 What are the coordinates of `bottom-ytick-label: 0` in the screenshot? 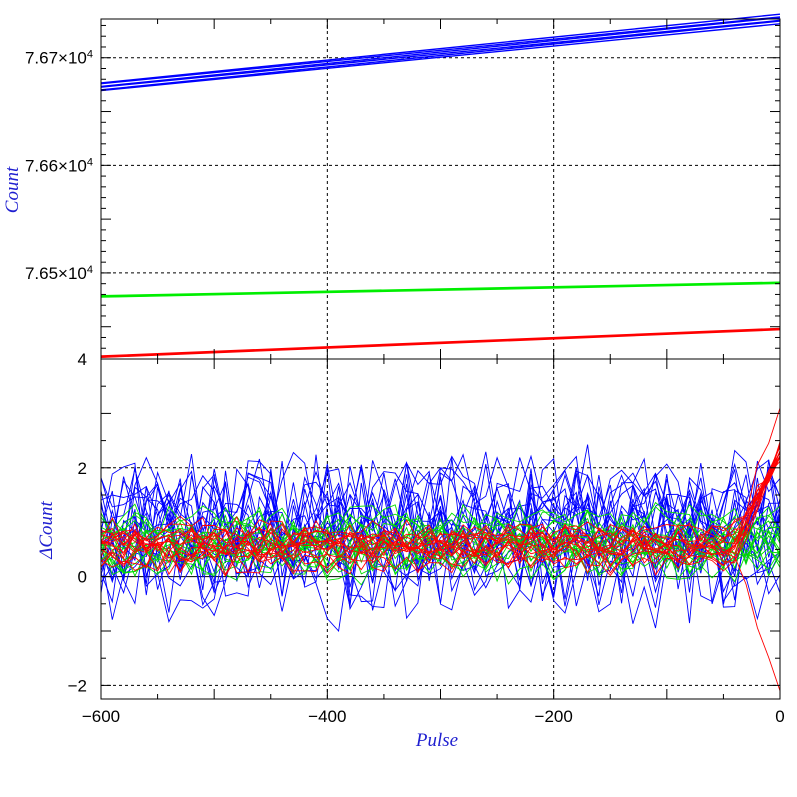 It's located at (82, 577).